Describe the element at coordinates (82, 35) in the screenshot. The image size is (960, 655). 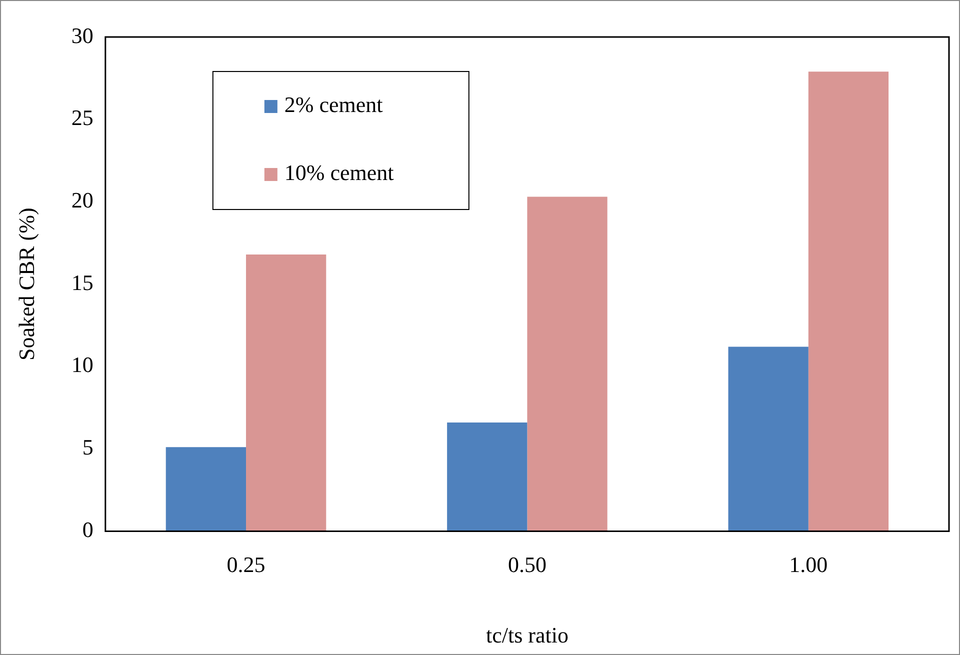
I see `y-tick-label: 30` at that location.